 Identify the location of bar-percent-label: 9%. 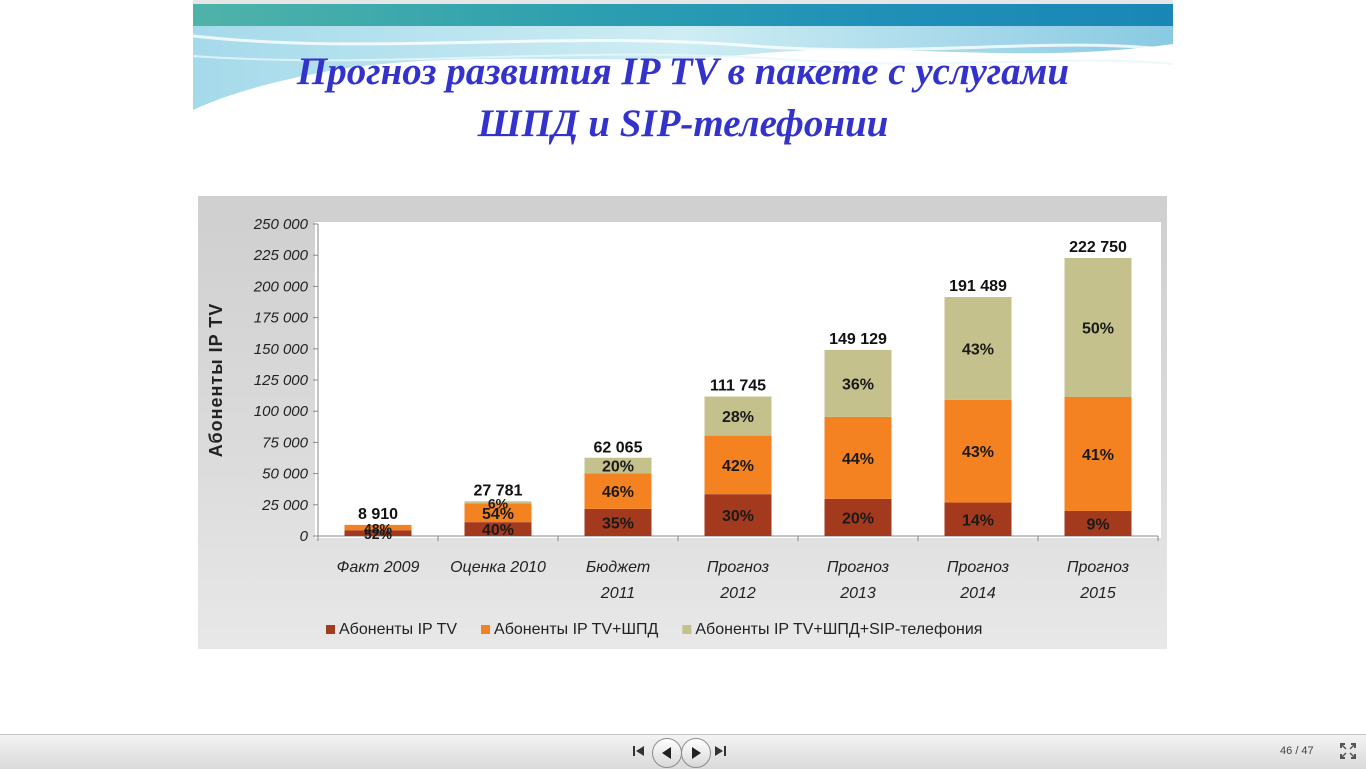
(1097, 524).